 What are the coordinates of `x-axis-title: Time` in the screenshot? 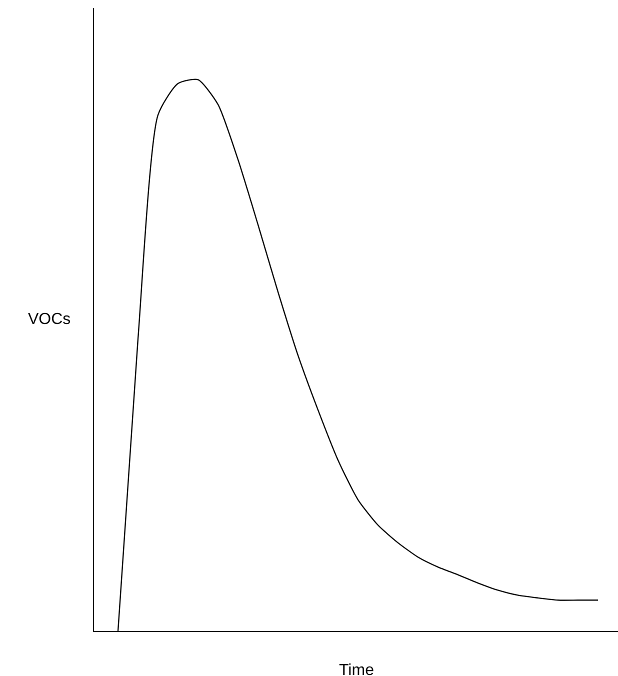 It's located at (356, 669).